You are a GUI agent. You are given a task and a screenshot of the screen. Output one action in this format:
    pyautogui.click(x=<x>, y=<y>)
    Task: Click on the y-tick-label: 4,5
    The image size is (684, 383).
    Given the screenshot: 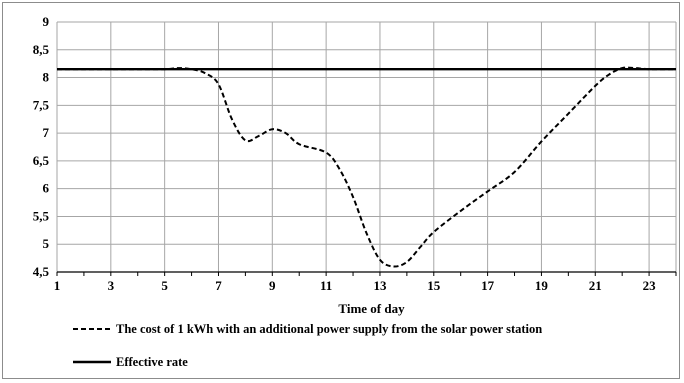 What is the action you would take?
    pyautogui.click(x=41, y=271)
    